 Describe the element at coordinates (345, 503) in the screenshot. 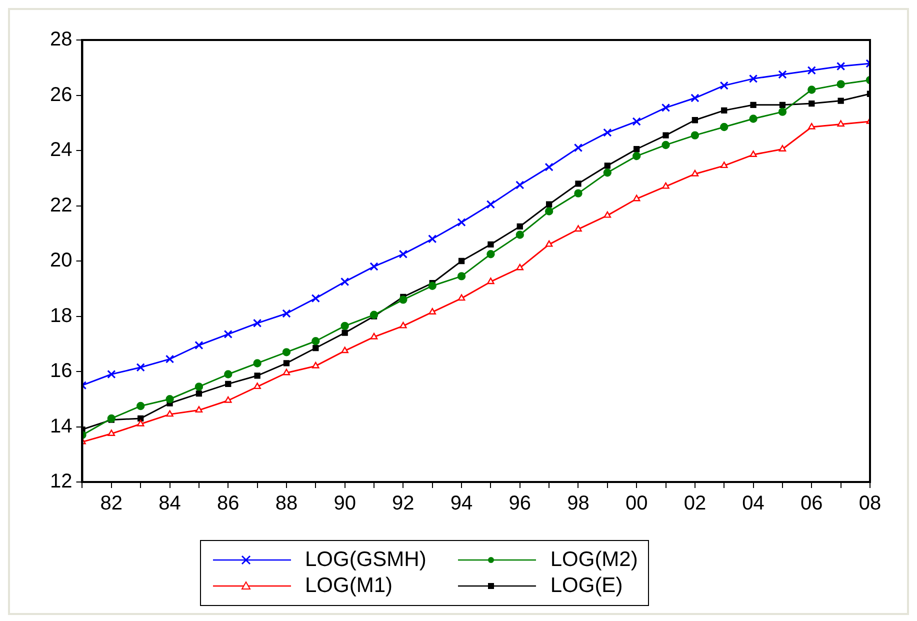

I see `x-tick-label: 90` at that location.